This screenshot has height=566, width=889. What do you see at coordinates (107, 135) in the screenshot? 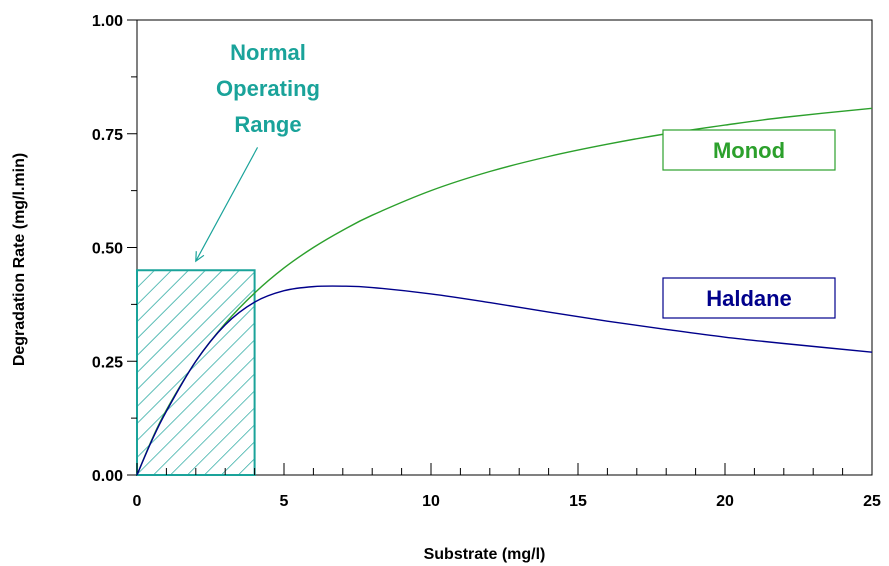
I see `y-tick-label: 0.75` at bounding box center [107, 135].